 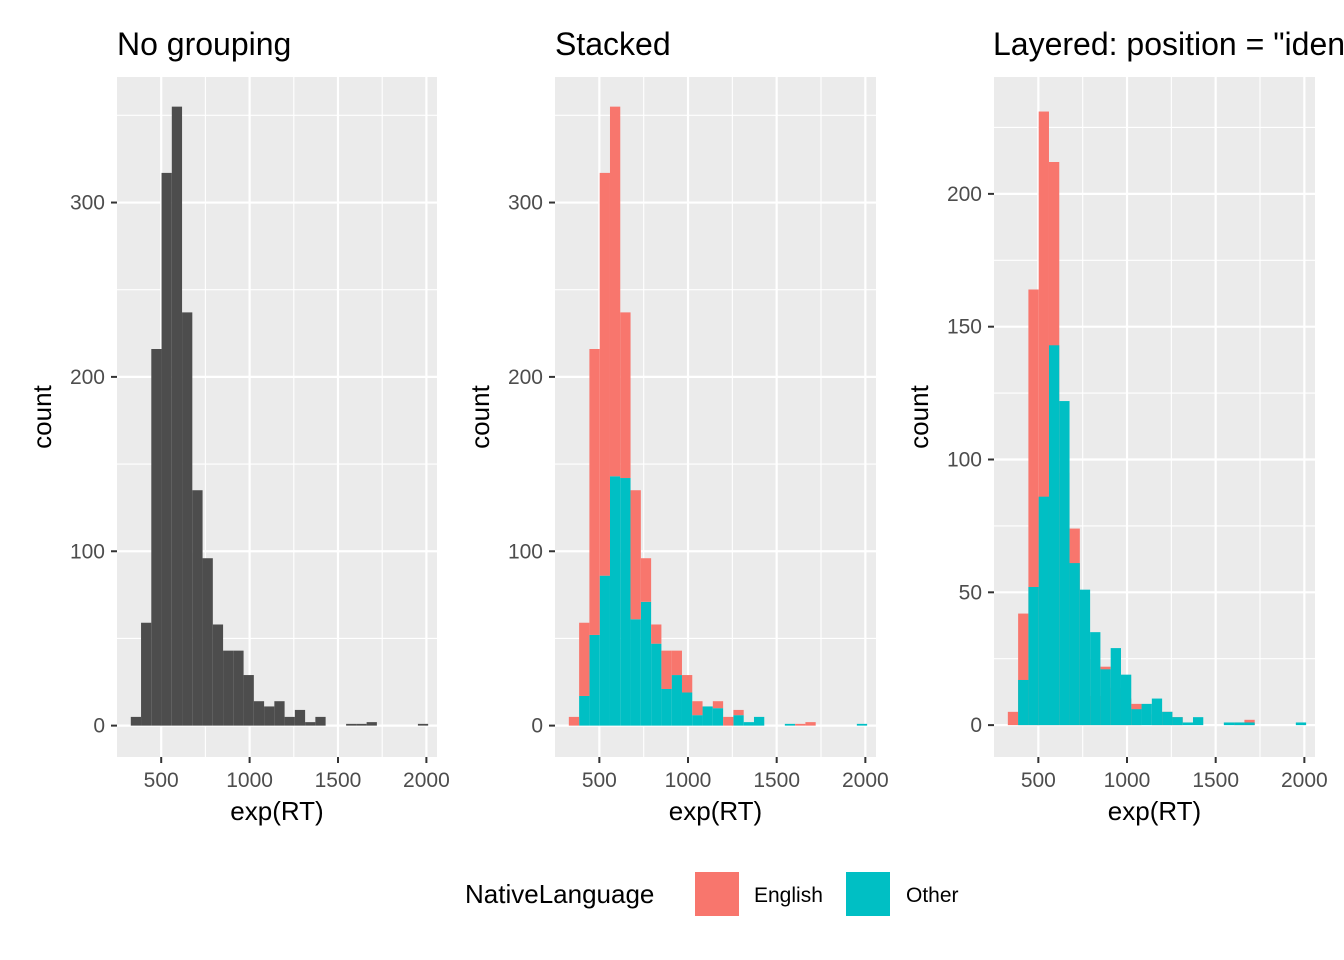 I want to click on legend: NativeLanguage English Other, so click(x=712, y=894).